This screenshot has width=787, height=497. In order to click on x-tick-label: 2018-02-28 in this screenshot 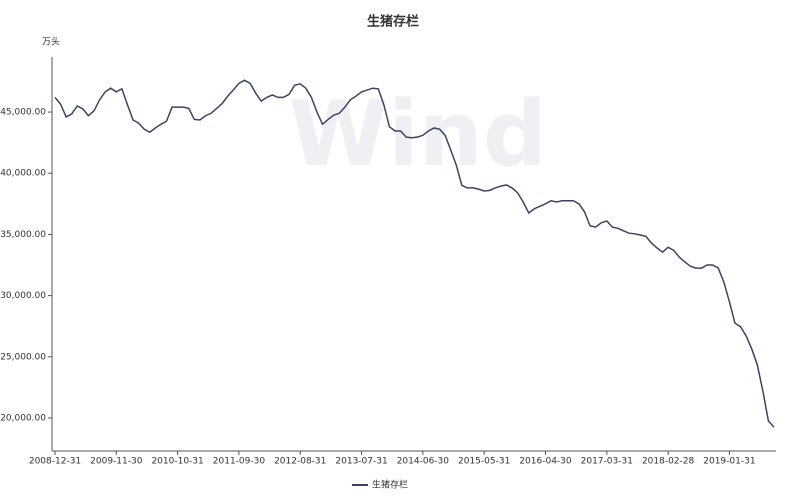, I will do `click(668, 462)`.